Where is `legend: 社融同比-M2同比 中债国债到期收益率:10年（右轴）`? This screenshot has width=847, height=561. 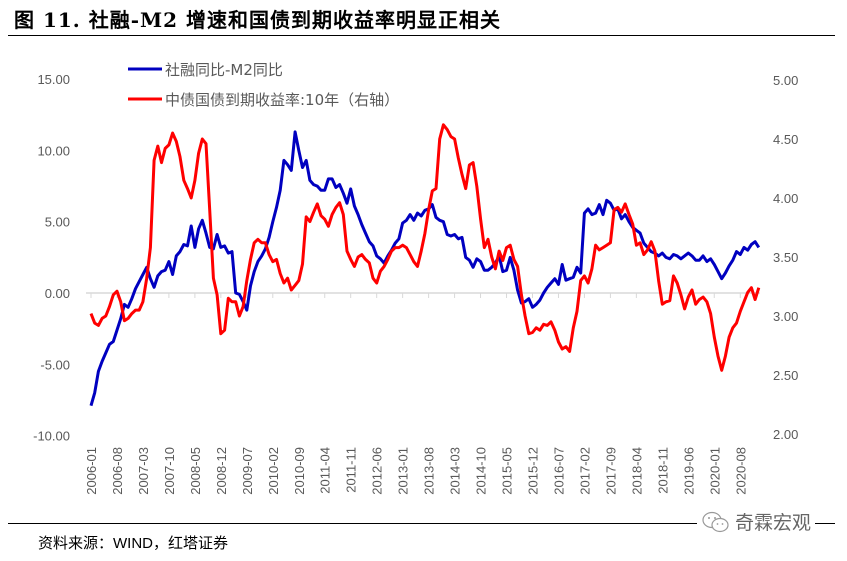
legend: 社融同比-M2同比 中债国债到期收益率:10年（右轴） is located at coordinates (263, 85).